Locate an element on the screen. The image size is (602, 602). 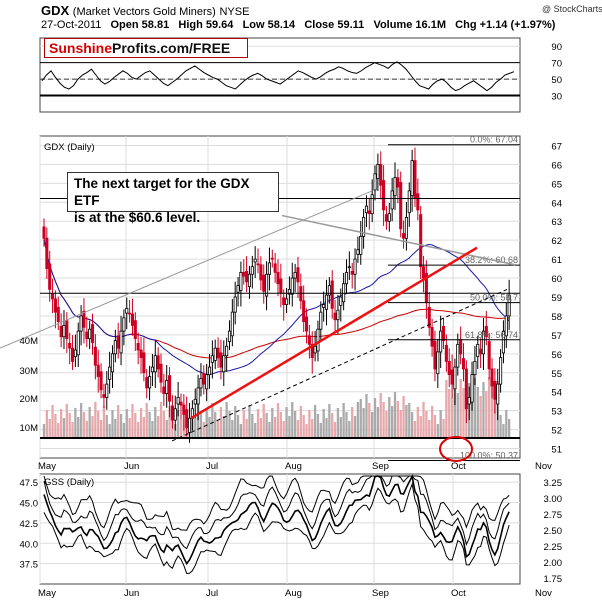
volume-tick-label: 20M is located at coordinates (29, 399).